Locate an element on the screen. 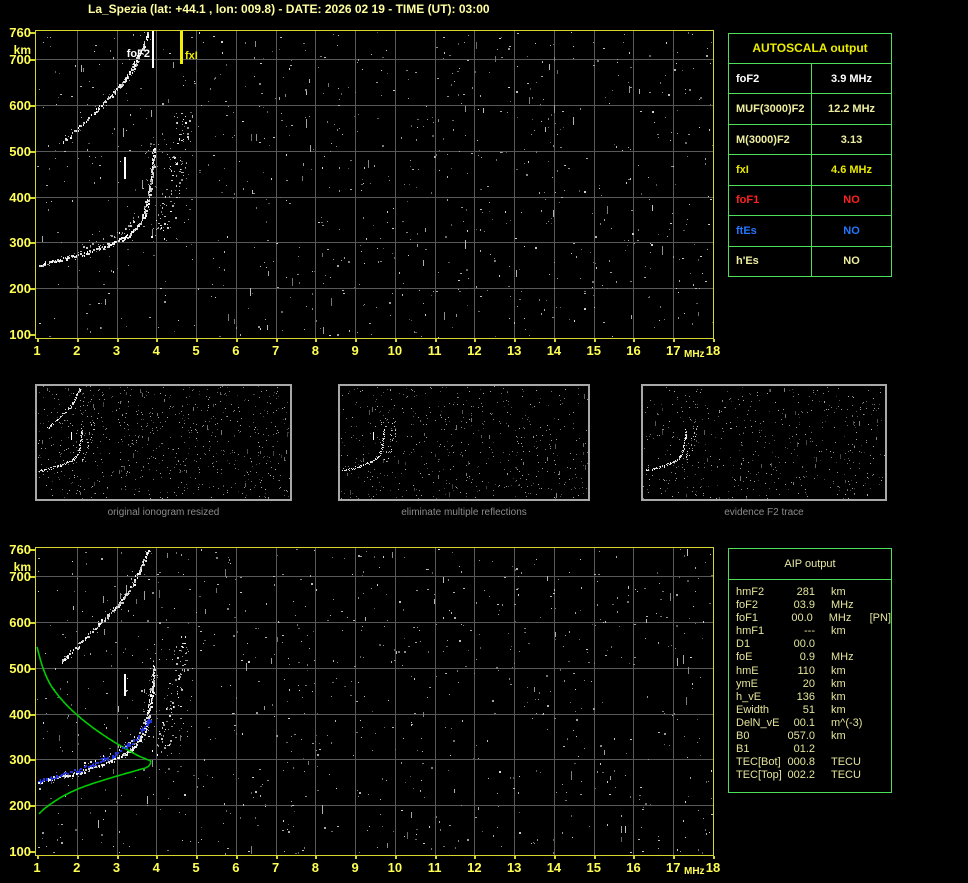 The image size is (968, 883). autoscala-param-label: fxI is located at coordinates (770, 170).